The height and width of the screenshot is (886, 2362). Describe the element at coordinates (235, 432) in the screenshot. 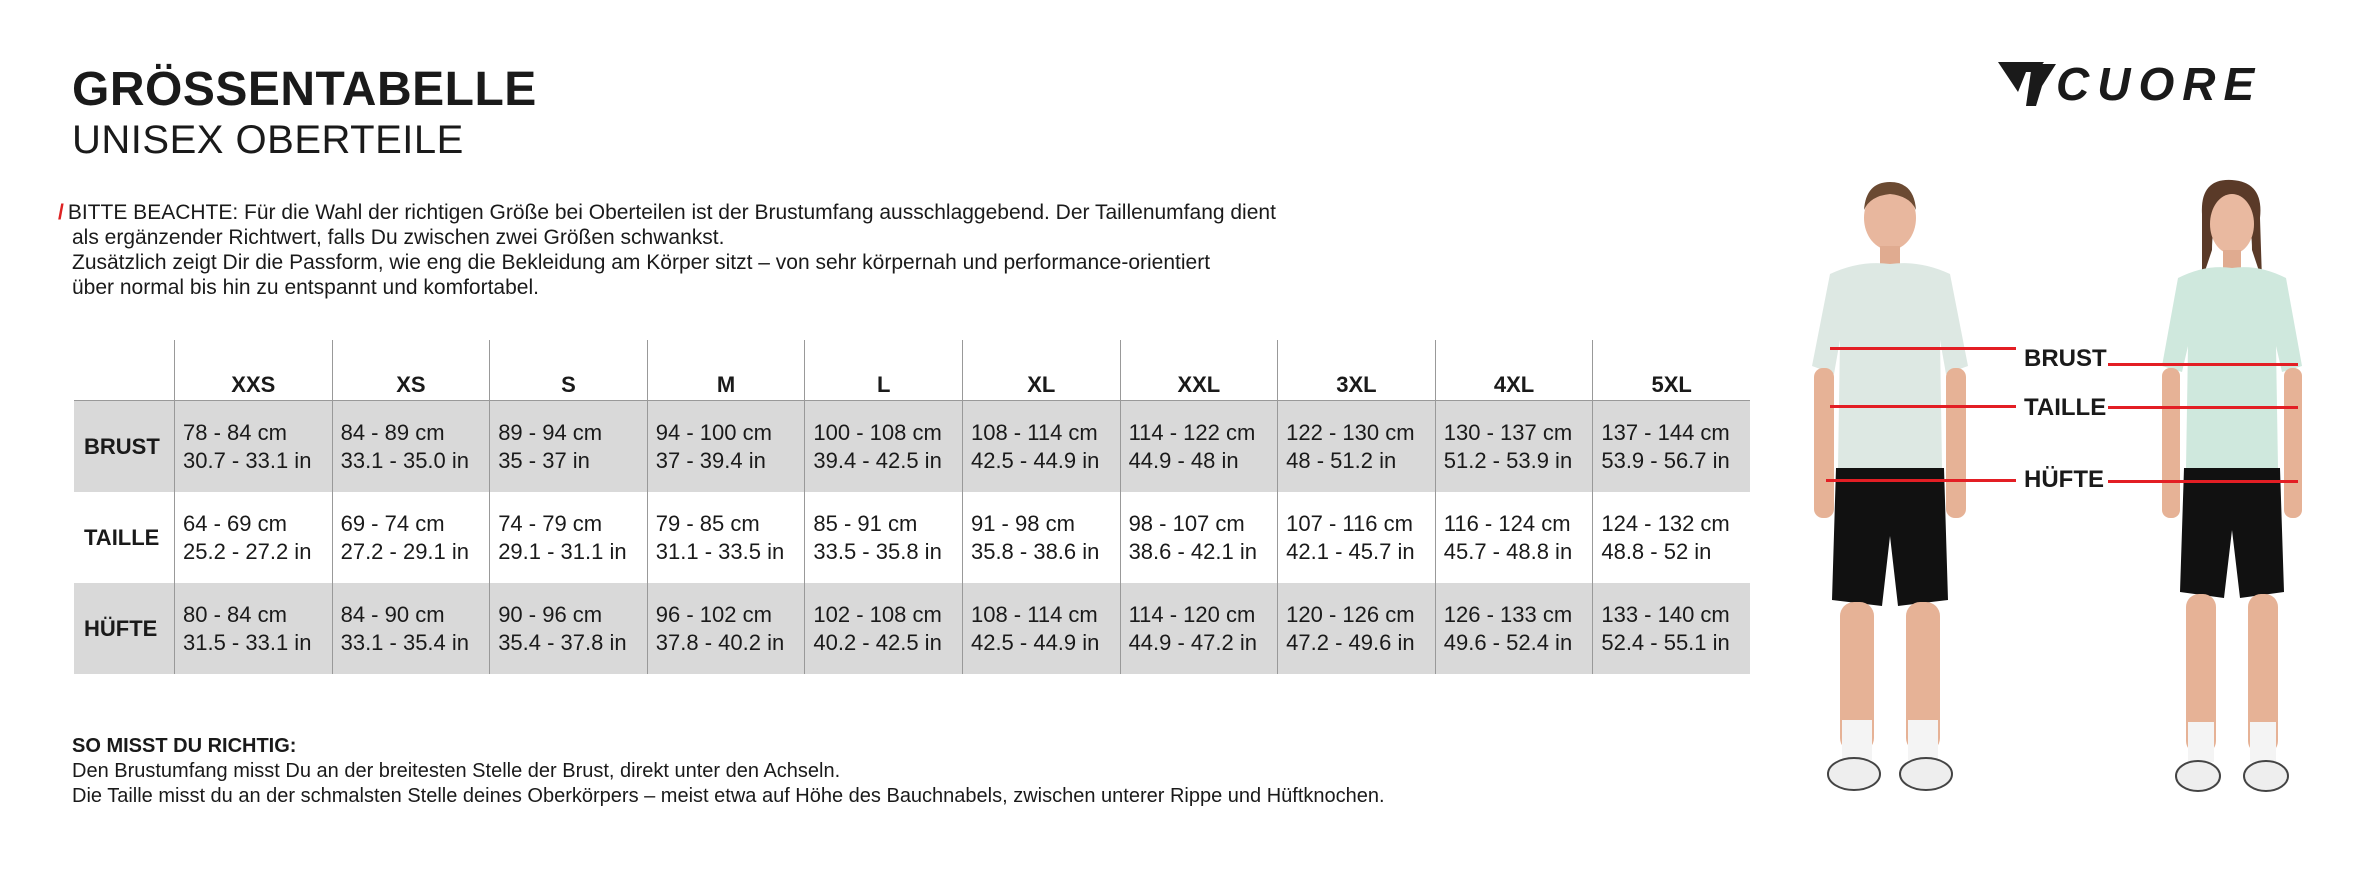

I see `cm-value: 78 - 84 cm` at that location.